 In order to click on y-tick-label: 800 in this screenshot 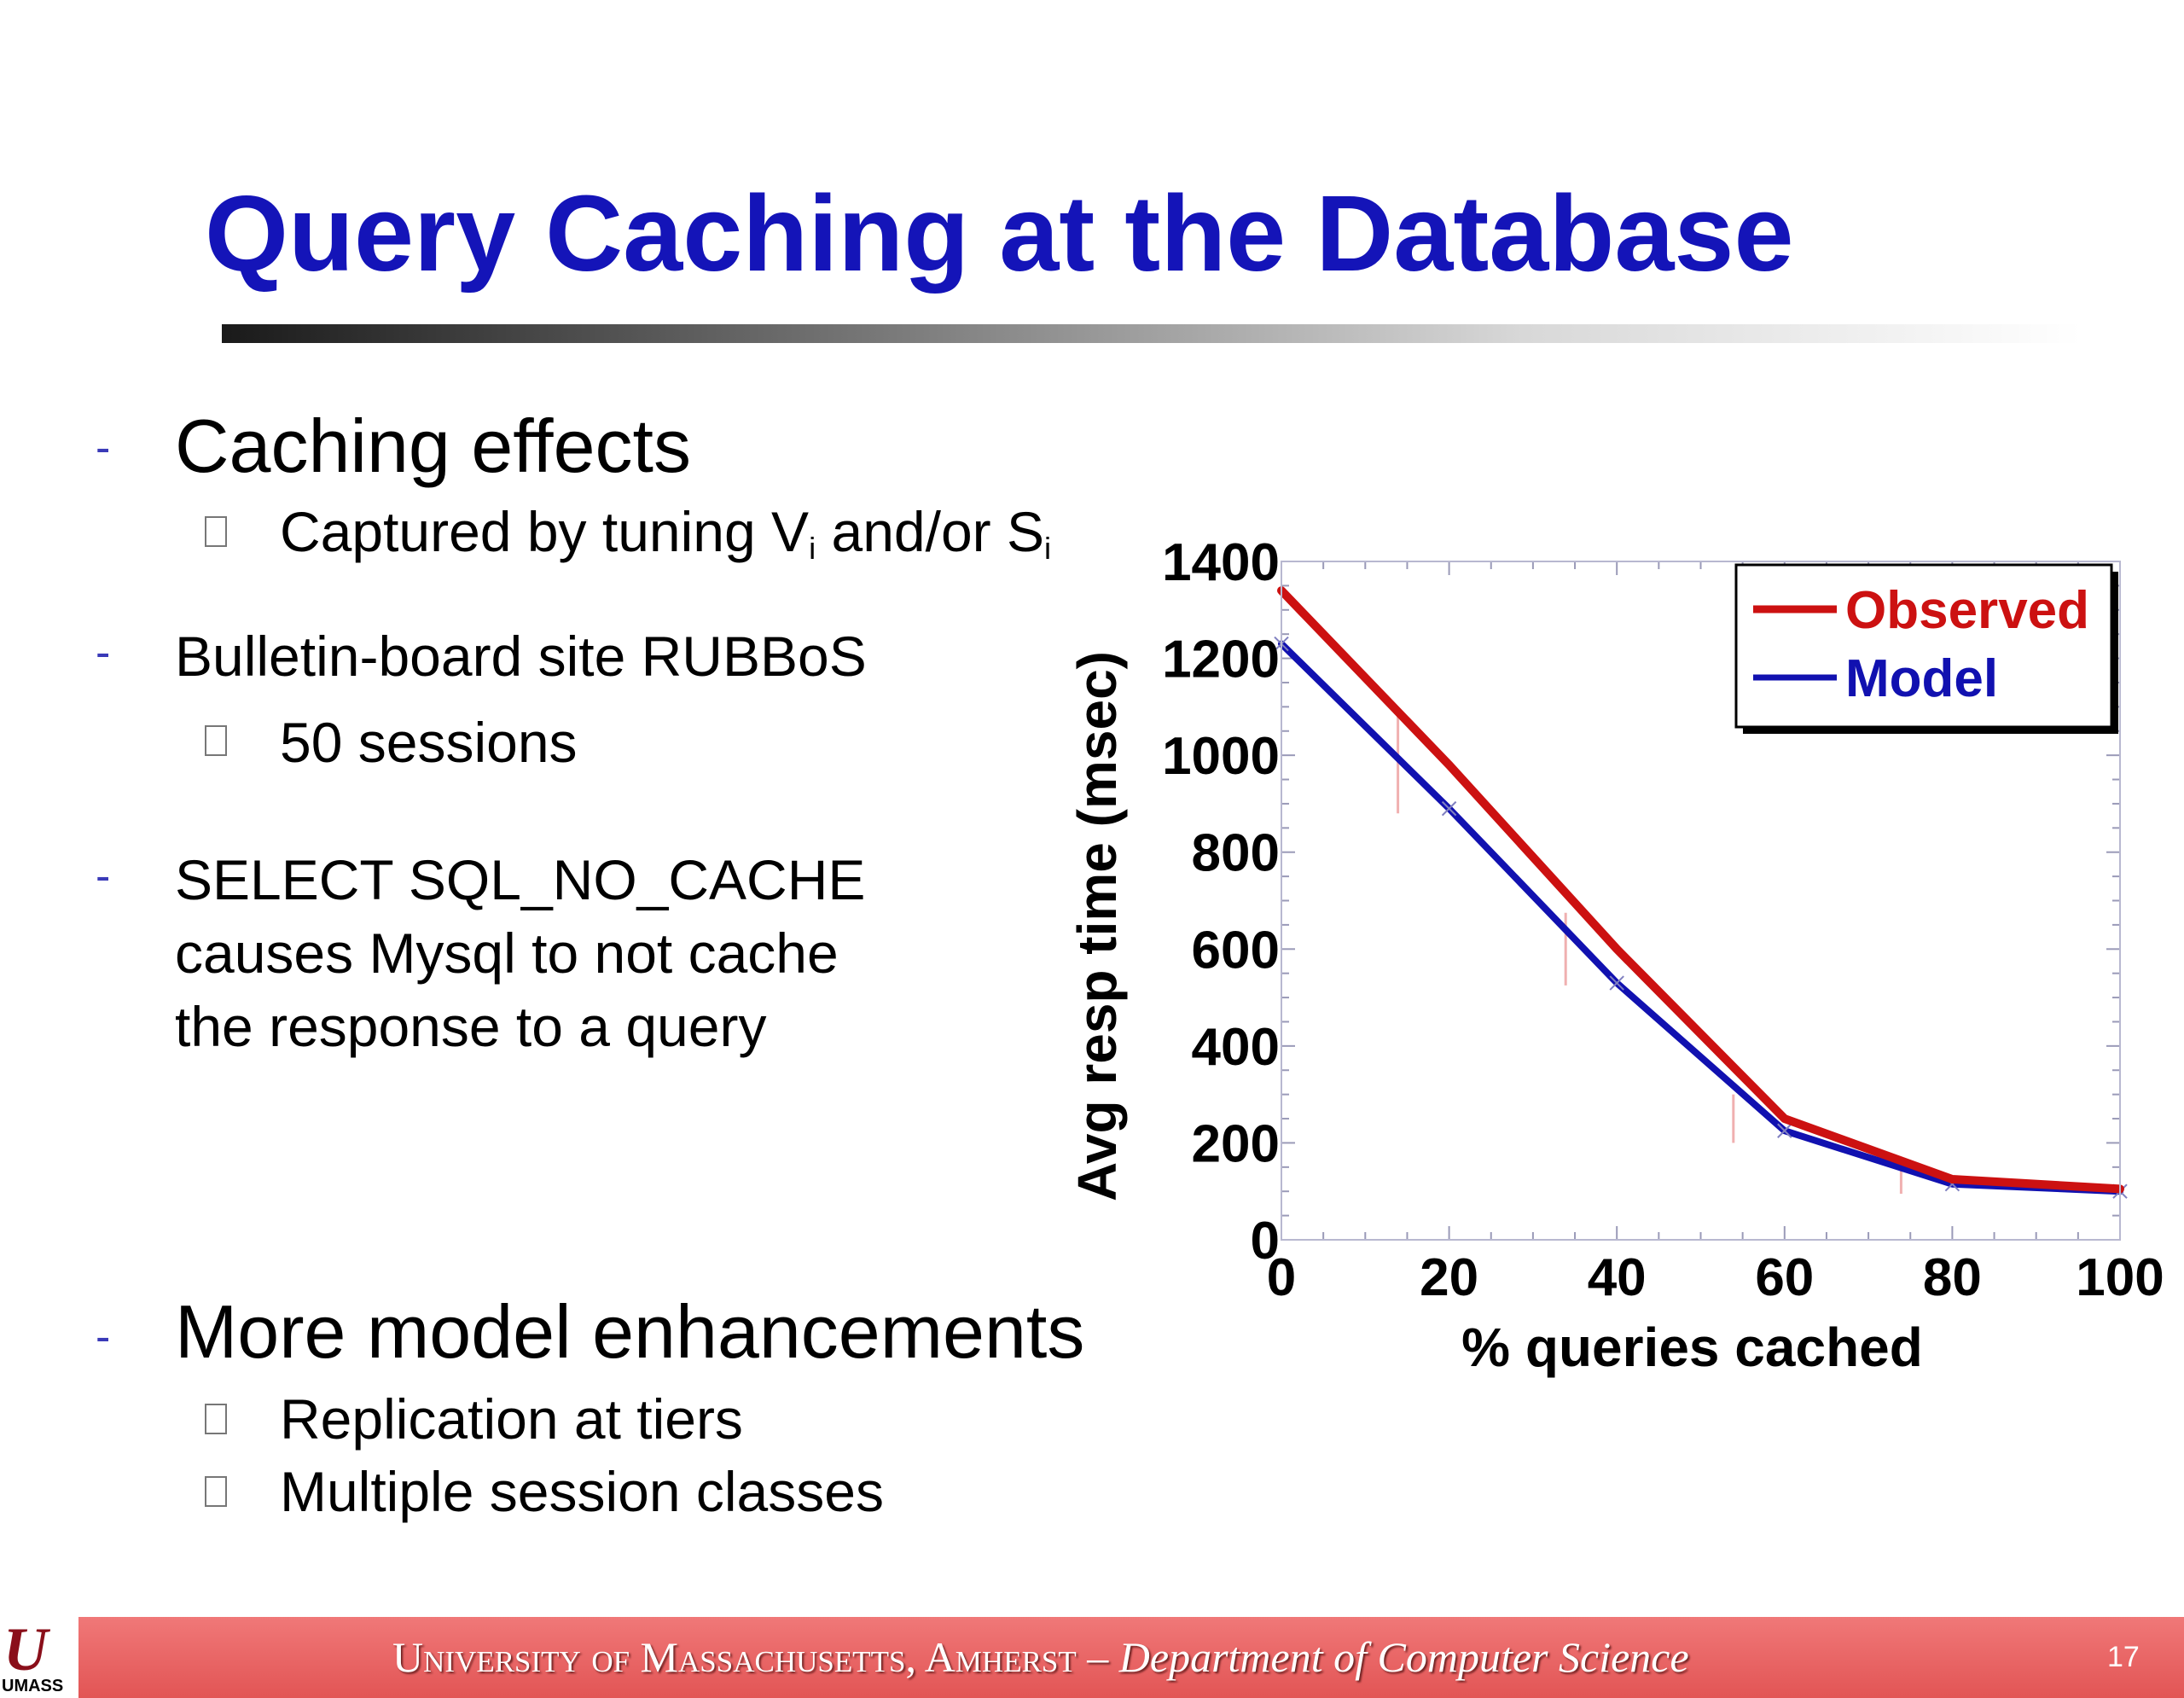, I will do `click(1236, 853)`.